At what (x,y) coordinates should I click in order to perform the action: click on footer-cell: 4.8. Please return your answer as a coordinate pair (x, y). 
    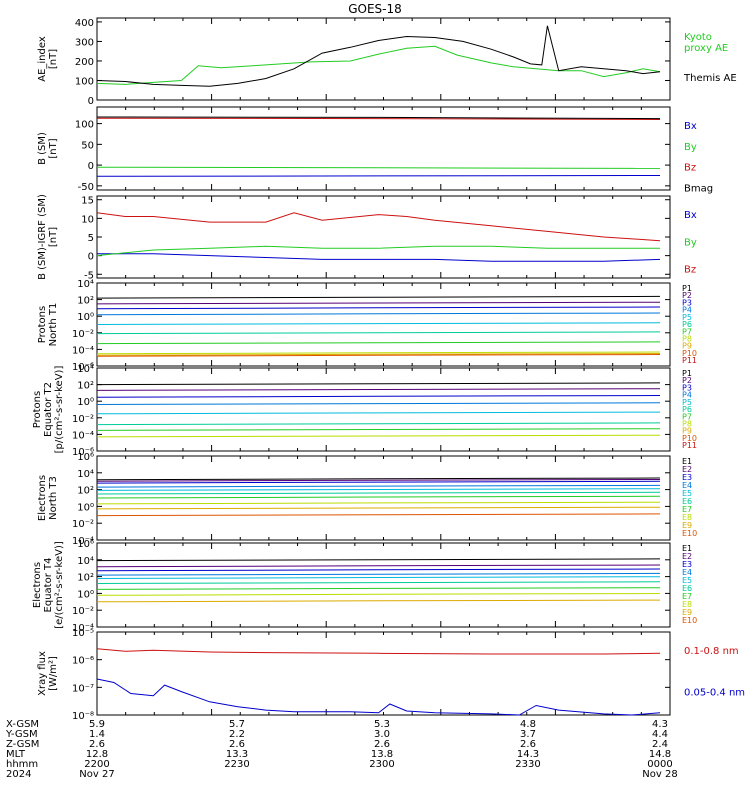
    Looking at the image, I should click on (528, 724).